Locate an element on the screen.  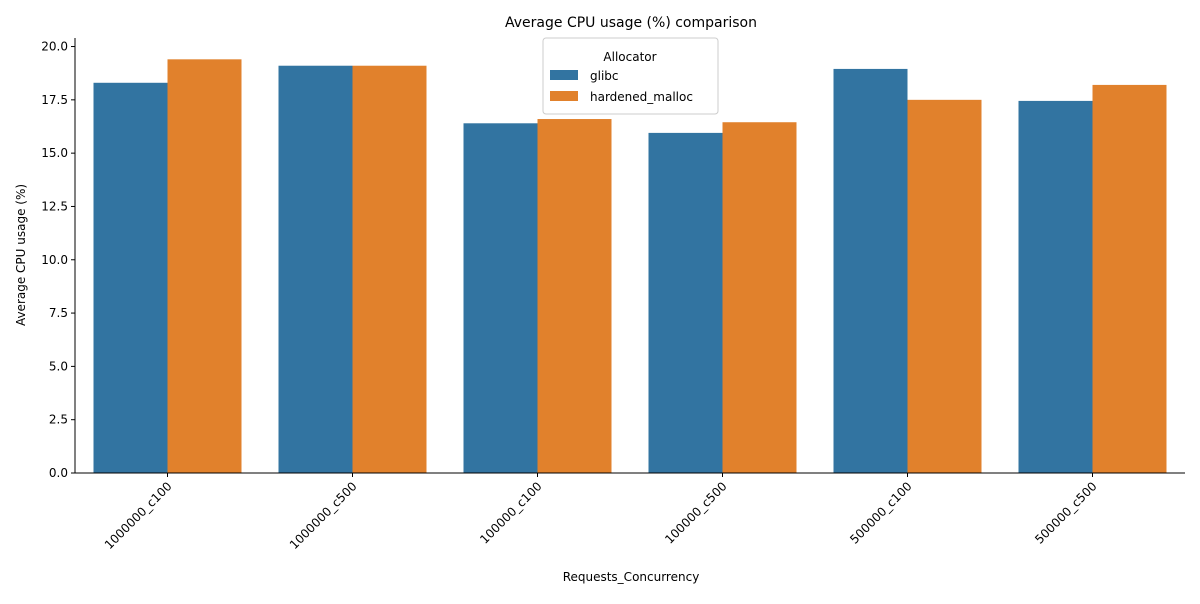
y-tick-label: 15.0 is located at coordinates (54, 153).